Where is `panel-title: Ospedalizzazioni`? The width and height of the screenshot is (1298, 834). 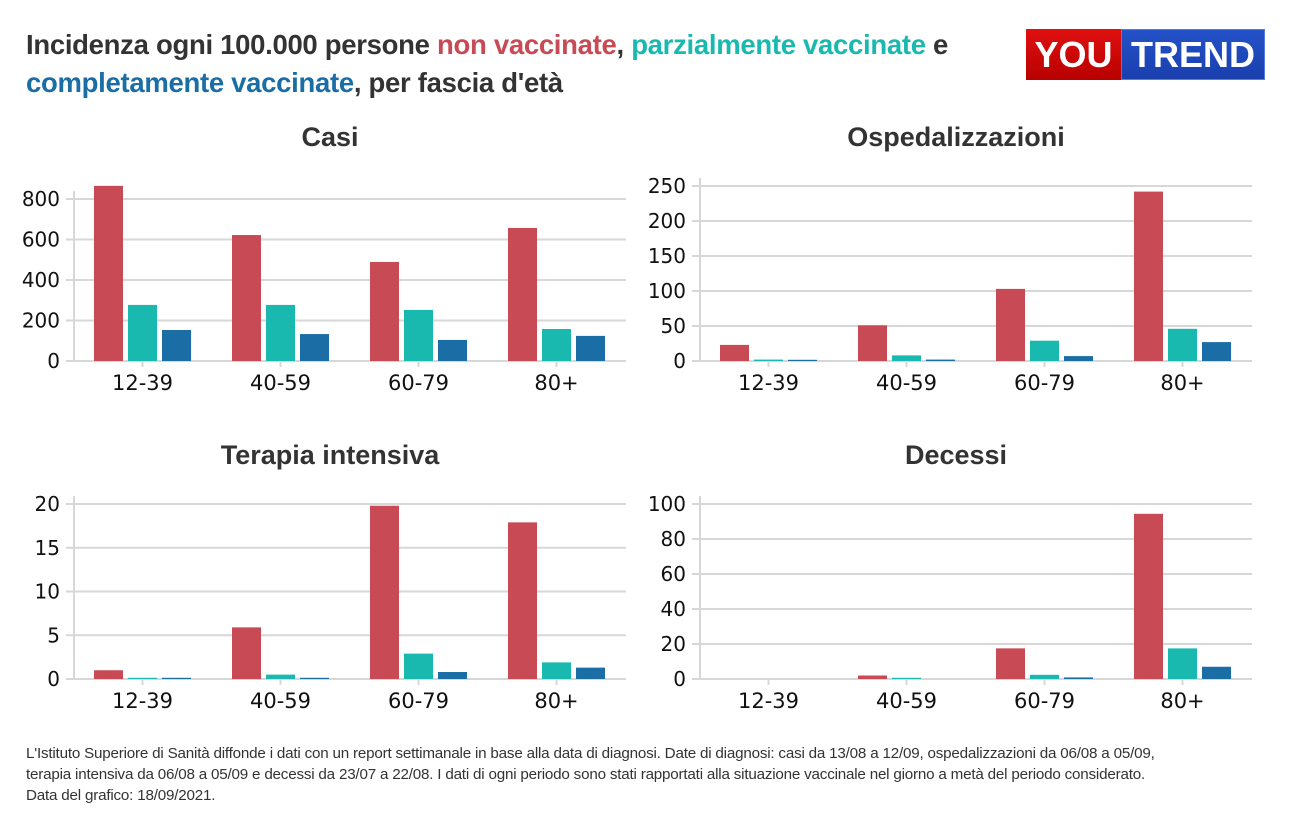 panel-title: Ospedalizzazioni is located at coordinates (956, 137).